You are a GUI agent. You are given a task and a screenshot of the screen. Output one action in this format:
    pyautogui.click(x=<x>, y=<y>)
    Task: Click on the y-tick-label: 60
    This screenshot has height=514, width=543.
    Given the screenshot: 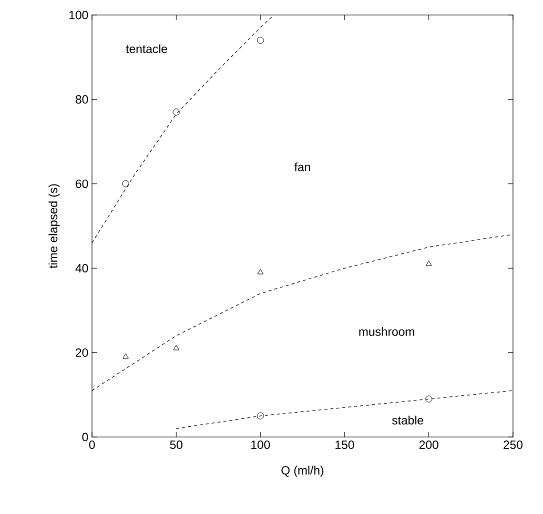 What is the action you would take?
    pyautogui.click(x=82, y=184)
    